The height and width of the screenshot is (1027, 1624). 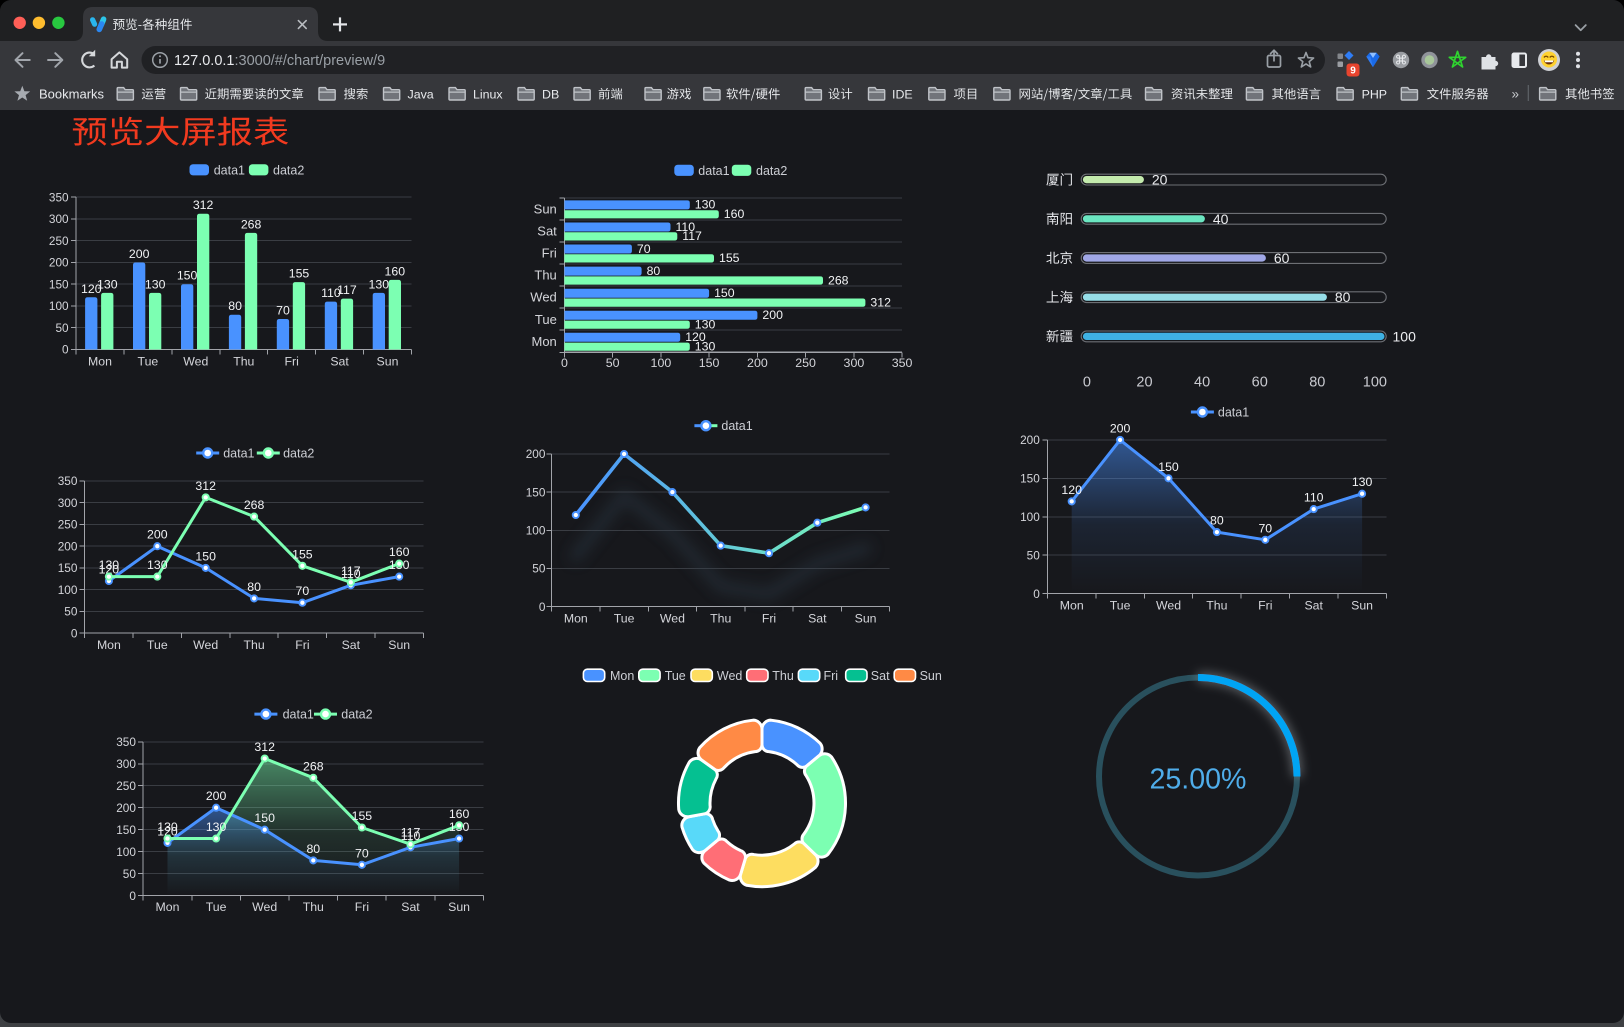 I want to click on svg-text:127.0.0.1:3000/#/chart/preview: 127.0.0.1:3000/#/chart/preview/9, so click(x=279, y=61).